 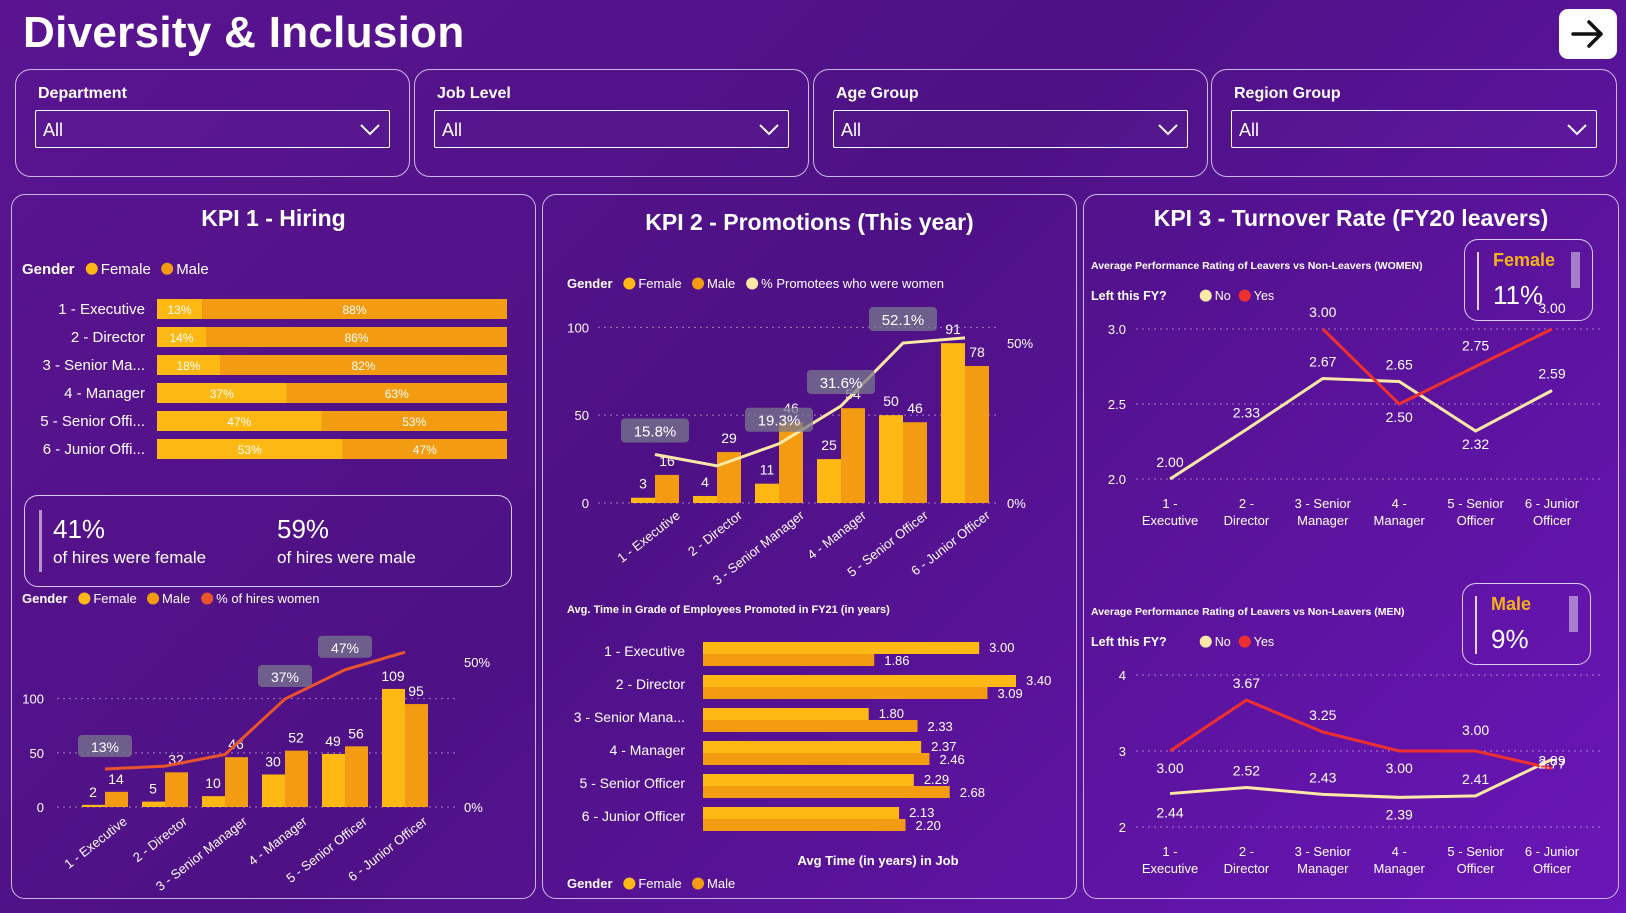 I want to click on female-value-label: 25, so click(x=829, y=445).